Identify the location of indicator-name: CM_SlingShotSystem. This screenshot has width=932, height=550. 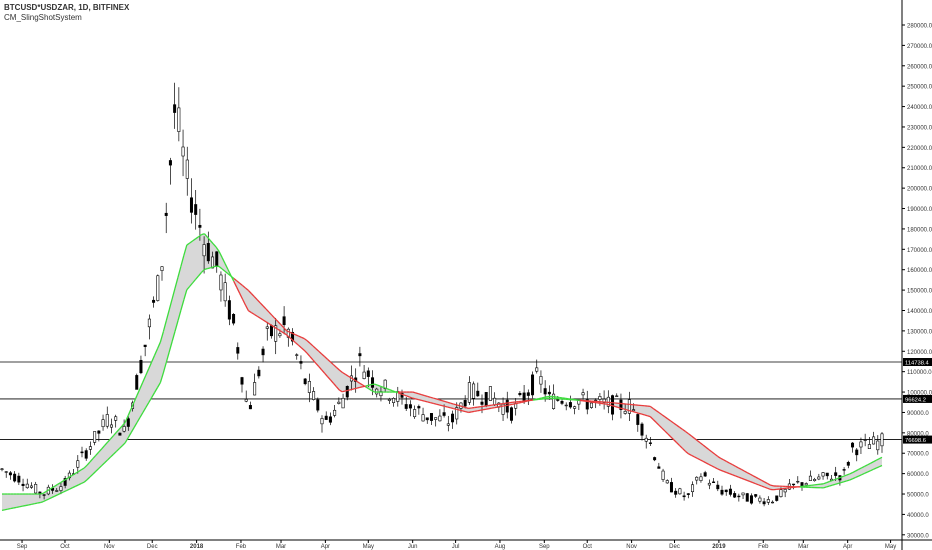
(43, 17).